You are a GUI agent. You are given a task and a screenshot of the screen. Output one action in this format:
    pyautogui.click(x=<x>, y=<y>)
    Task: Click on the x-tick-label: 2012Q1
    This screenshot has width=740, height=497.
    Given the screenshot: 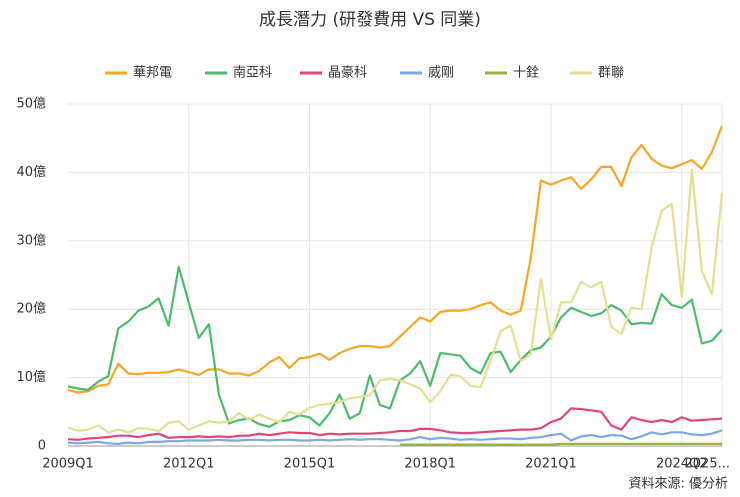 What is the action you would take?
    pyautogui.click(x=189, y=464)
    